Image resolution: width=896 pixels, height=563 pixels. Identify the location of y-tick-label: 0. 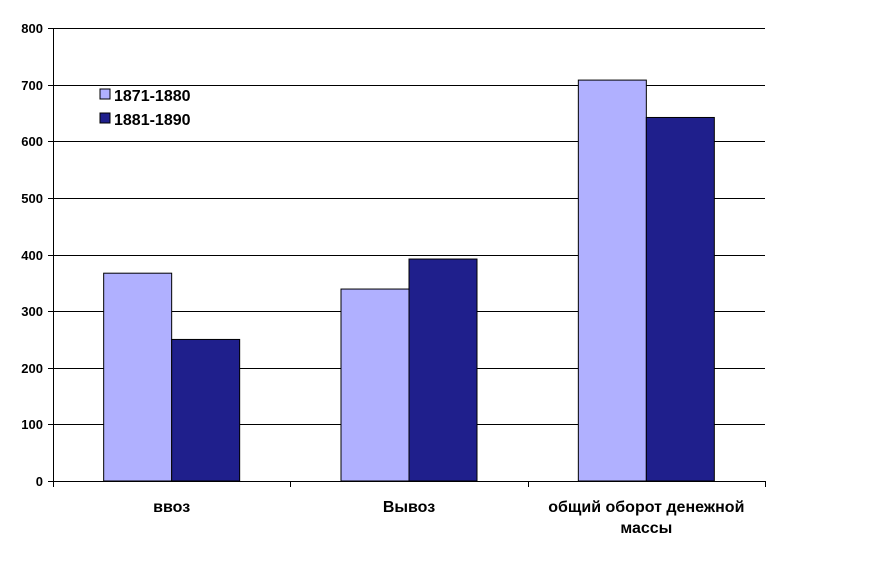
(39, 481).